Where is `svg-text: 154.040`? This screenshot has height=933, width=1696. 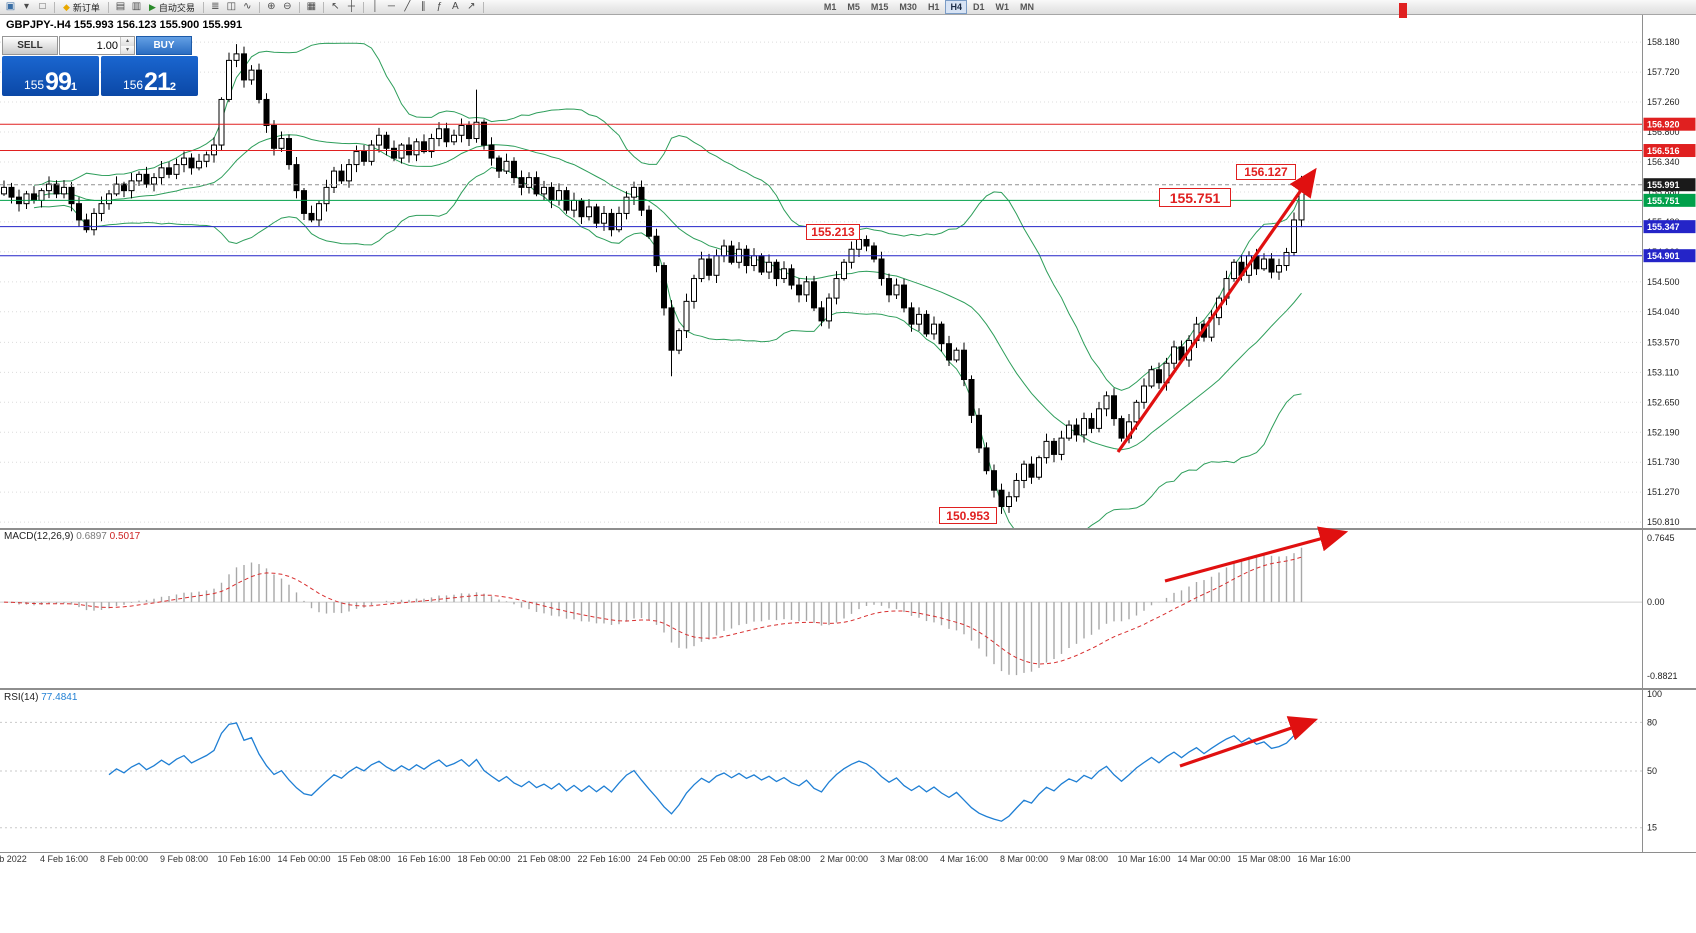 svg-text: 154.040 is located at coordinates (1663, 312).